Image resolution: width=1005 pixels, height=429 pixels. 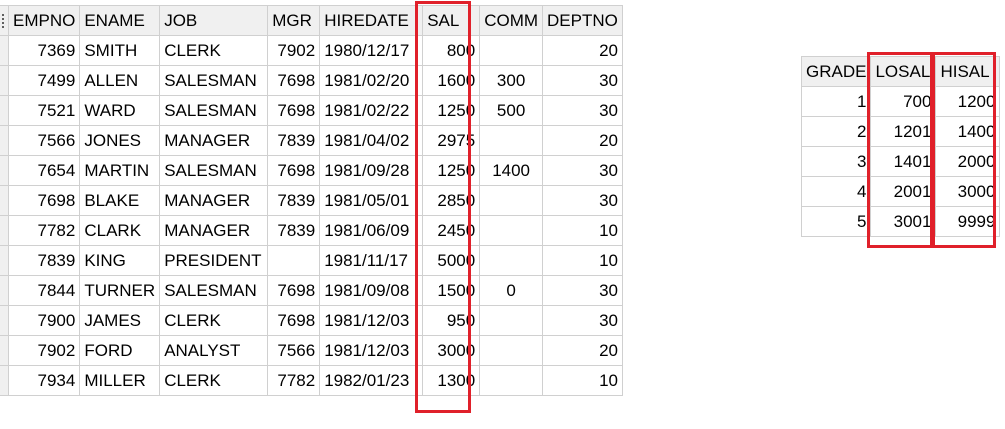 What do you see at coordinates (44, 320) in the screenshot?
I see `cell-empno: 7900` at bounding box center [44, 320].